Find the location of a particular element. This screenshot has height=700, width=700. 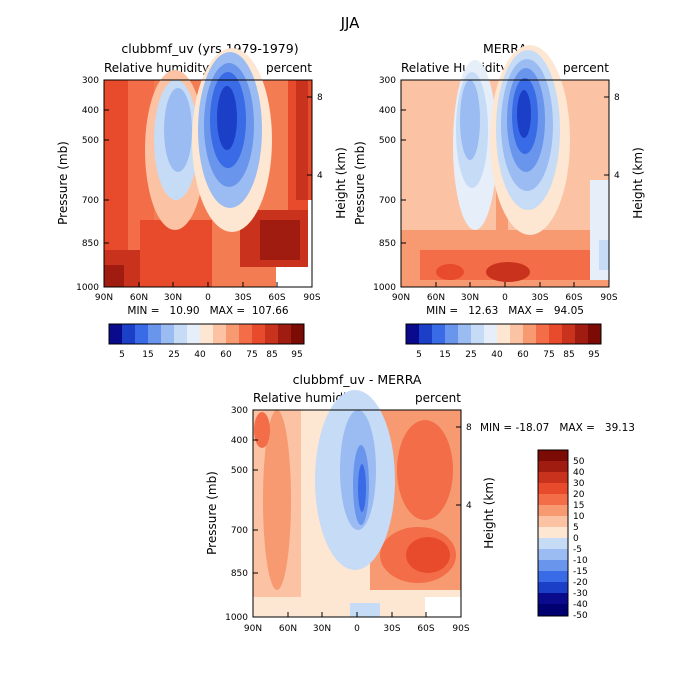

x-tick-label: 90S is located at coordinates (311, 298).